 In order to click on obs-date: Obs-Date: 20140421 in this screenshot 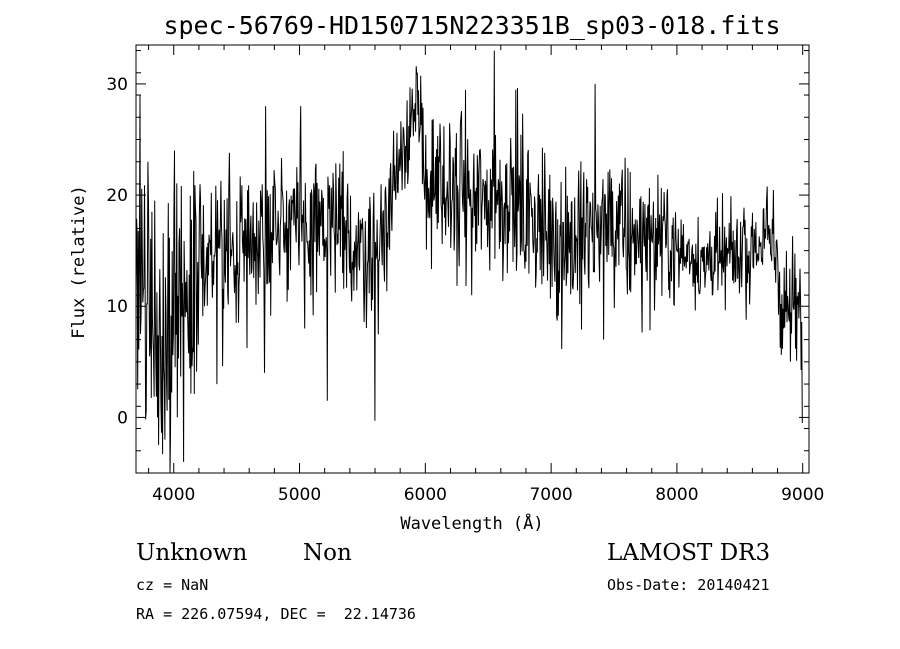, I will do `click(688, 585)`.